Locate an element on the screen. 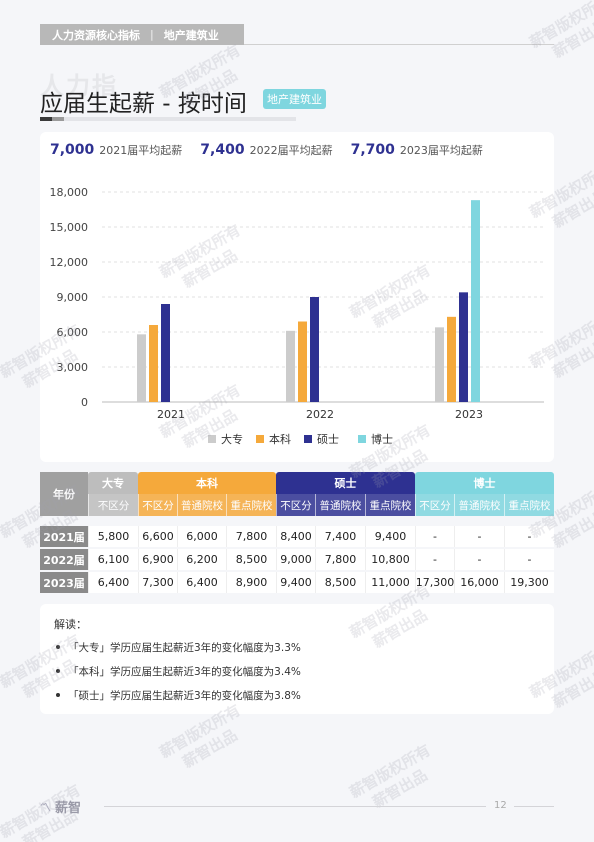 This screenshot has height=842, width=594. bar-大专-2023 is located at coordinates (439, 364).